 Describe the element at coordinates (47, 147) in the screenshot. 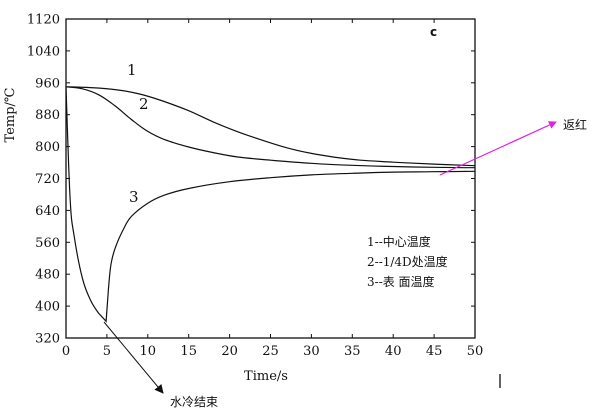

I see `y-tick-label: 800` at that location.